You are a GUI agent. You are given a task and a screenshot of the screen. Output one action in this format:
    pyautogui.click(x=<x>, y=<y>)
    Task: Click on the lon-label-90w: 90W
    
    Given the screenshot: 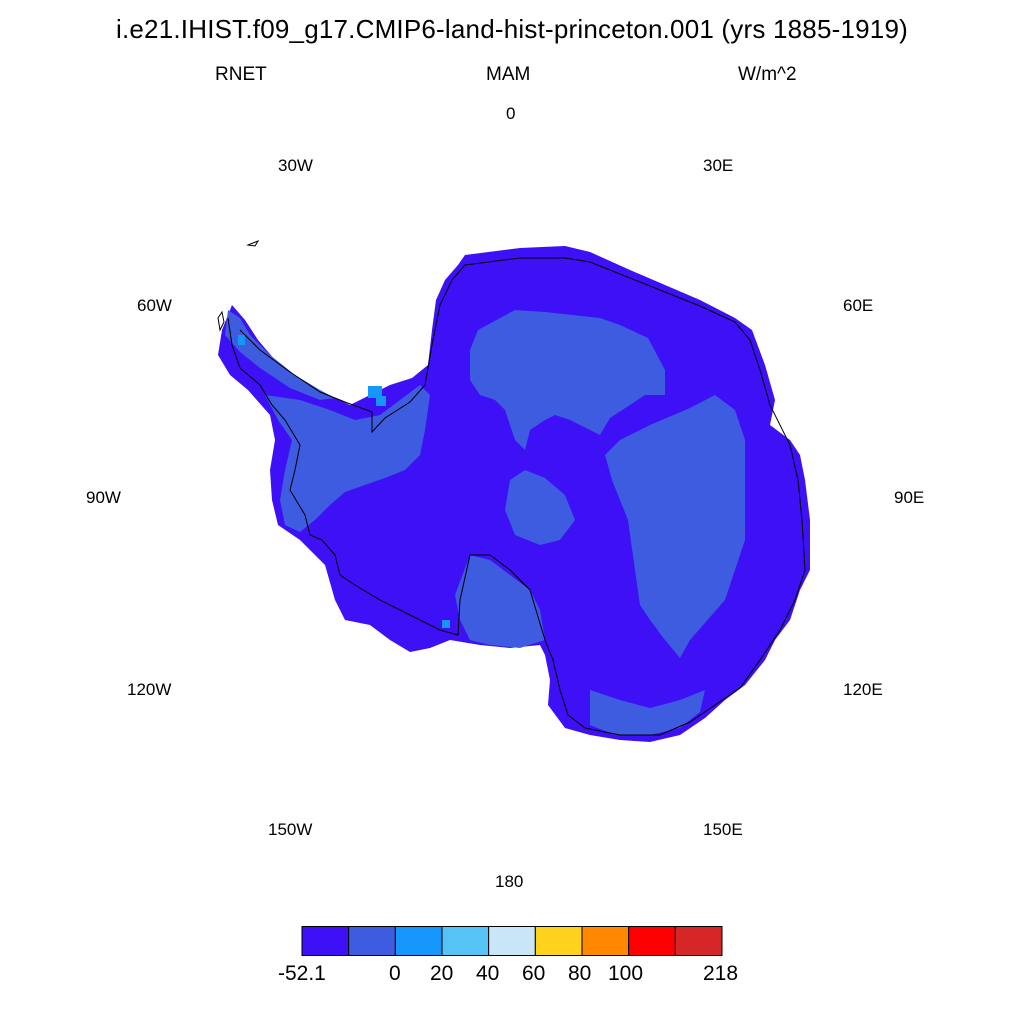 What is the action you would take?
    pyautogui.click(x=103, y=497)
    